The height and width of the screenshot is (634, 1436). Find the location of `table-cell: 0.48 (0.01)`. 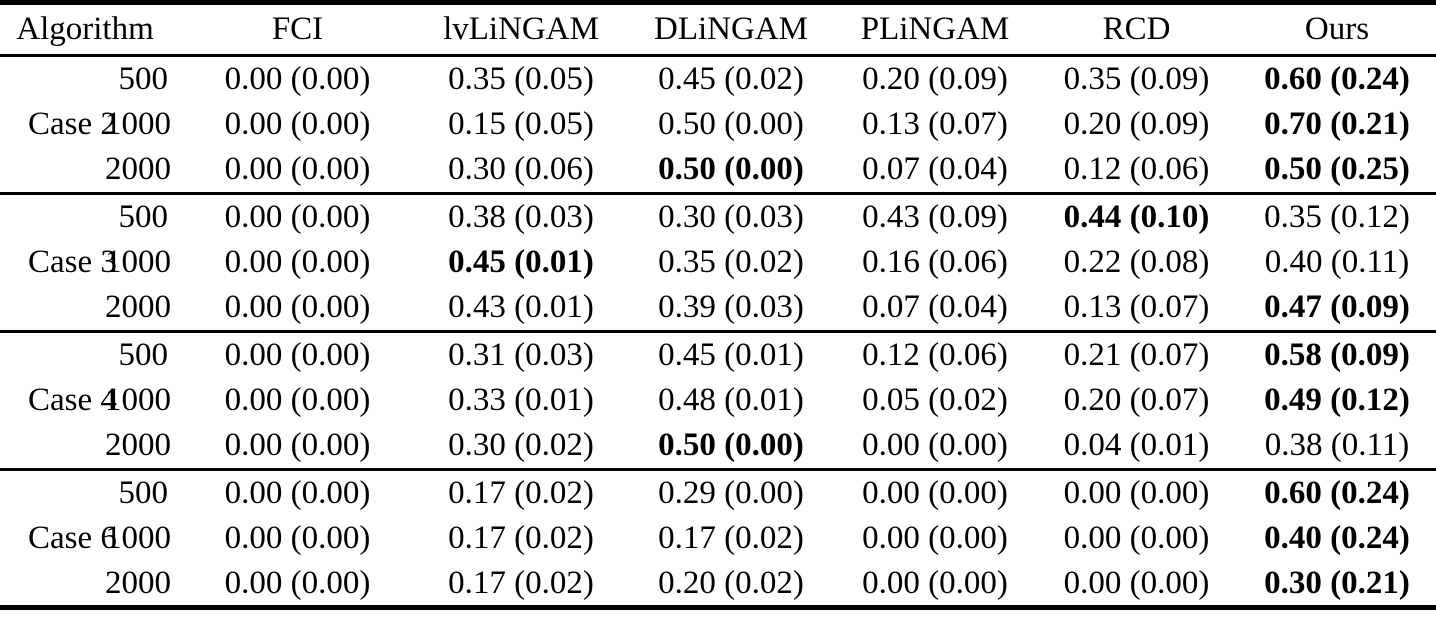

table-cell: 0.48 (0.01) is located at coordinates (731, 400).